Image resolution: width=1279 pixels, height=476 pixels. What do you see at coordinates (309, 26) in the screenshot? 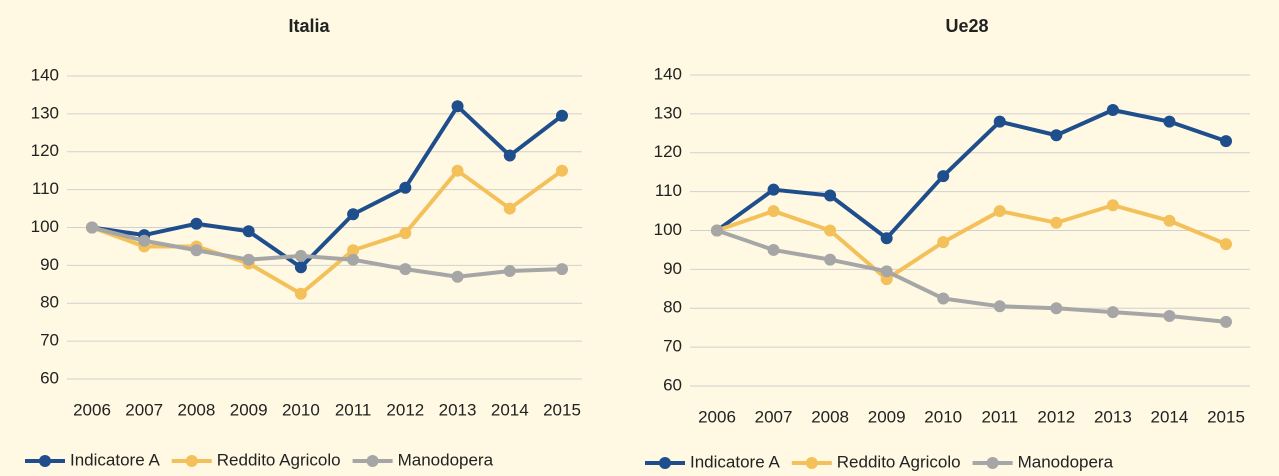
I see `chart-title: Italia` at bounding box center [309, 26].